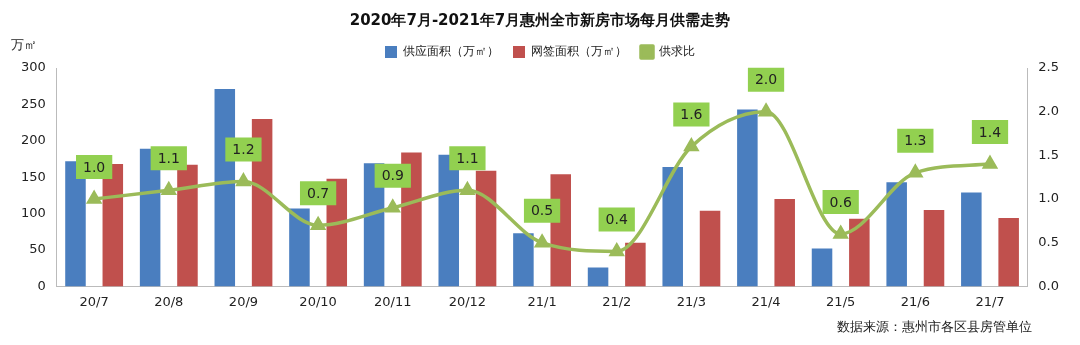 The width and height of the screenshot is (1080, 345). What do you see at coordinates (33, 140) in the screenshot?
I see `y-tick-label: 200` at bounding box center [33, 140].